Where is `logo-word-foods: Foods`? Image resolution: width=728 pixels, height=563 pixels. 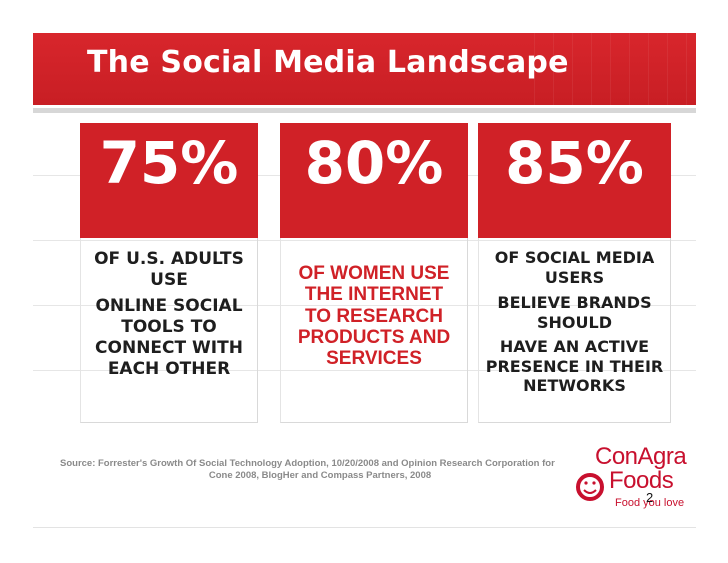 logo-word-foods: Foods is located at coordinates (641, 480).